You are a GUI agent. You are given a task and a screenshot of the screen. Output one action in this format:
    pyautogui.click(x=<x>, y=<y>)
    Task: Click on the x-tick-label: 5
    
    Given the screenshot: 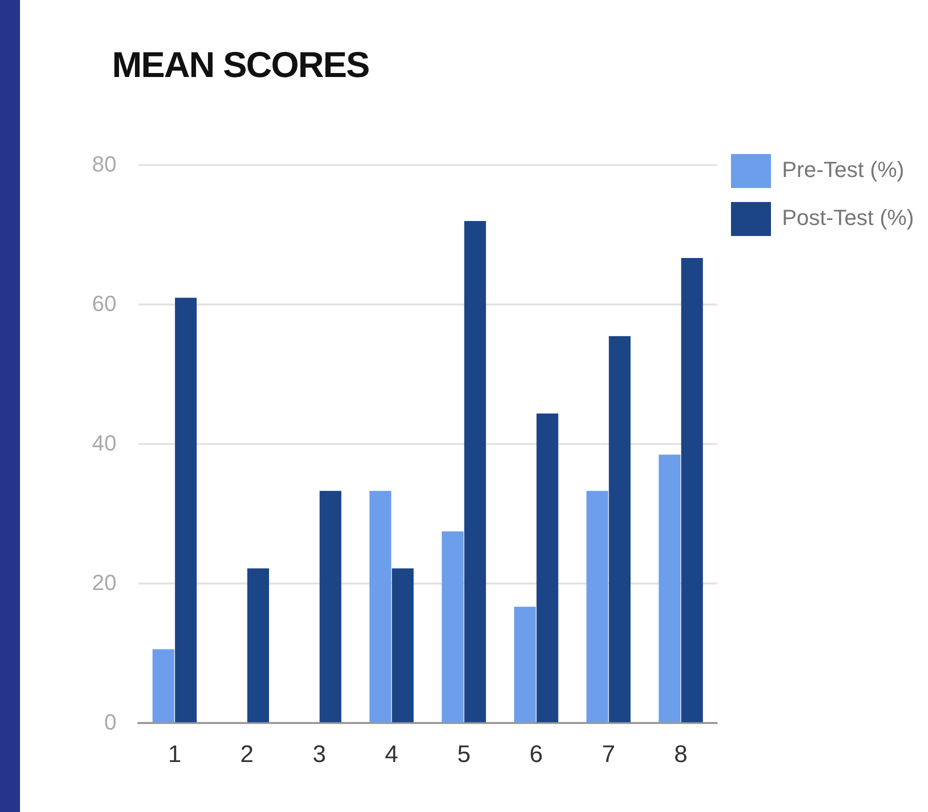 What is the action you would take?
    pyautogui.click(x=464, y=754)
    